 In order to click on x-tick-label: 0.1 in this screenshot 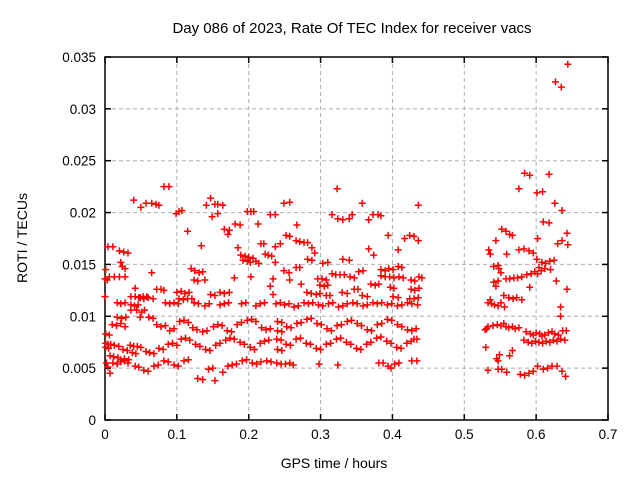, I will do `click(176, 434)`.